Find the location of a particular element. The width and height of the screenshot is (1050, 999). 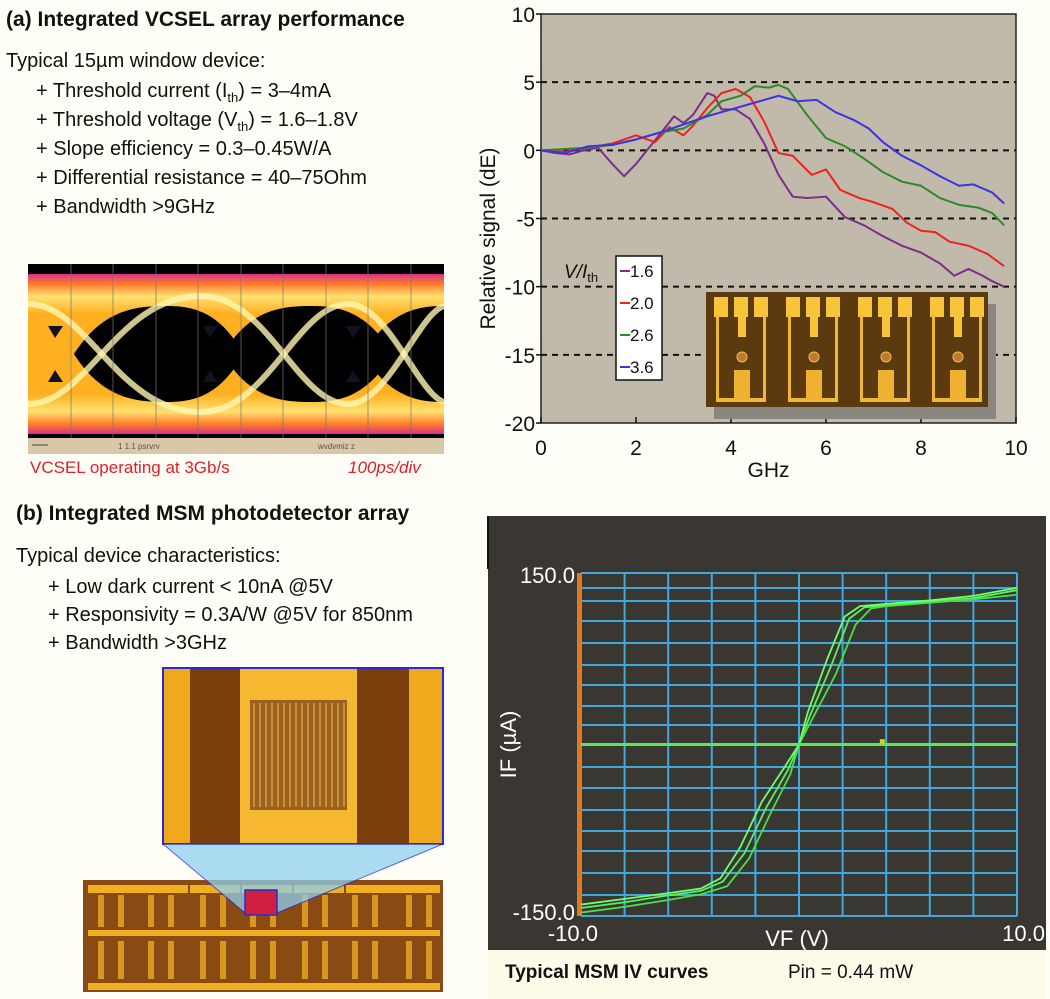

msm-photo is located at coordinates (263, 829).